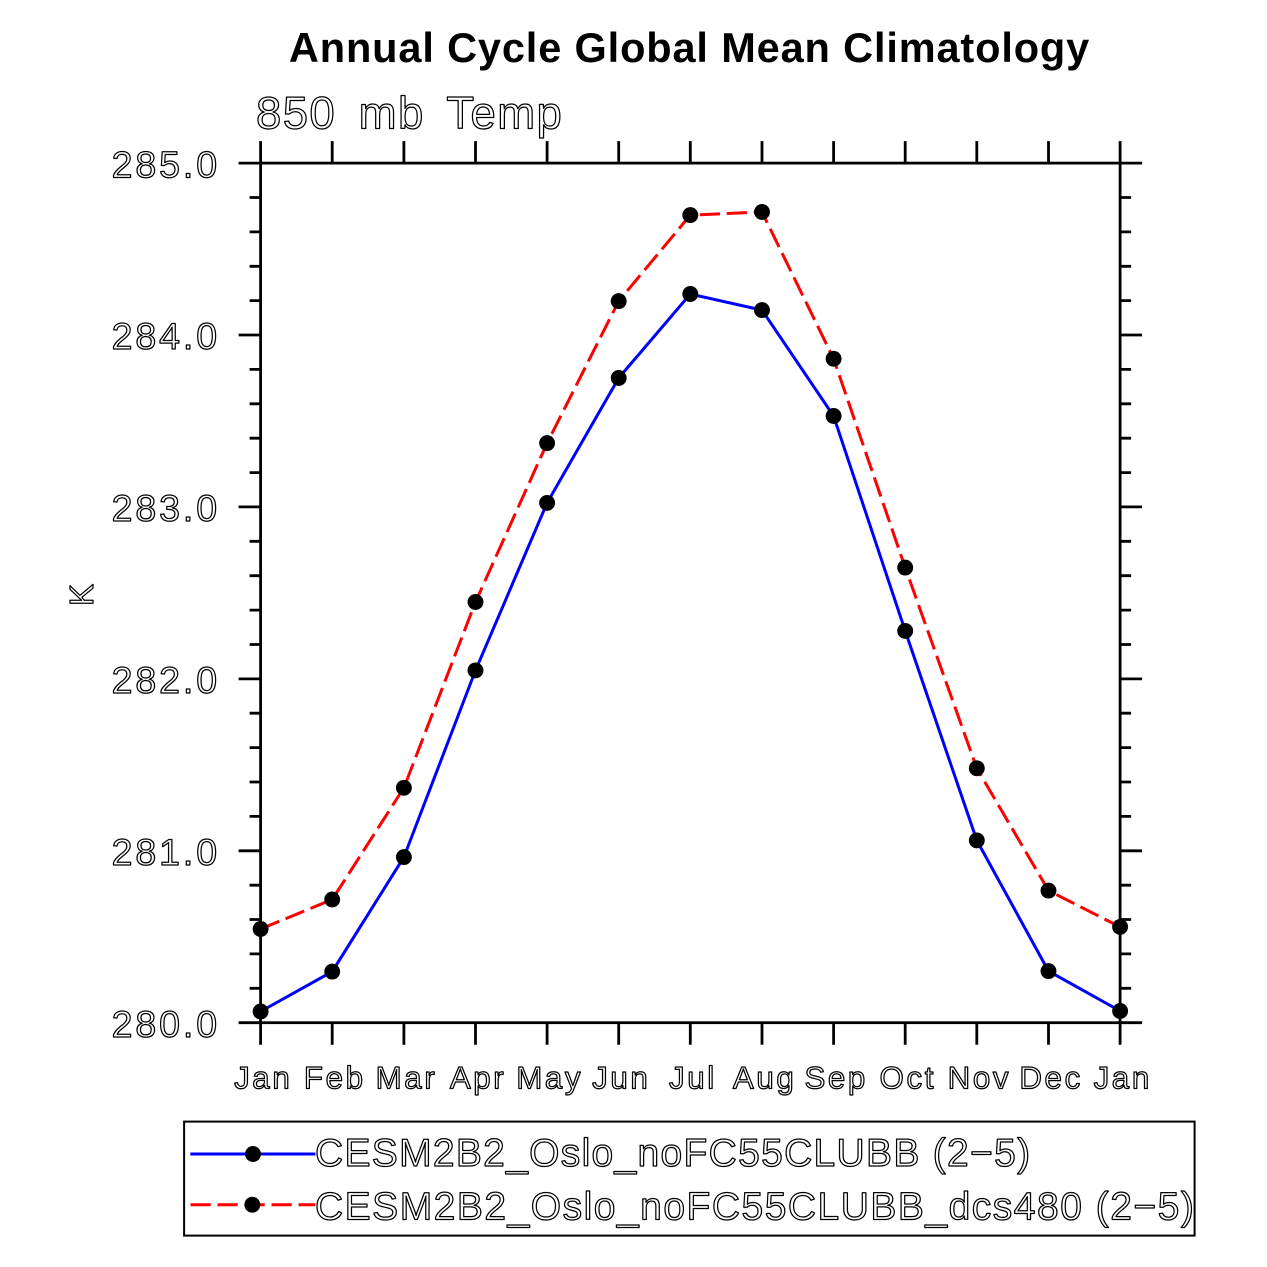 Image resolution: width=1267 pixels, height=1267 pixels. I want to click on svg-text: 850 mb Temp, so click(409, 112).